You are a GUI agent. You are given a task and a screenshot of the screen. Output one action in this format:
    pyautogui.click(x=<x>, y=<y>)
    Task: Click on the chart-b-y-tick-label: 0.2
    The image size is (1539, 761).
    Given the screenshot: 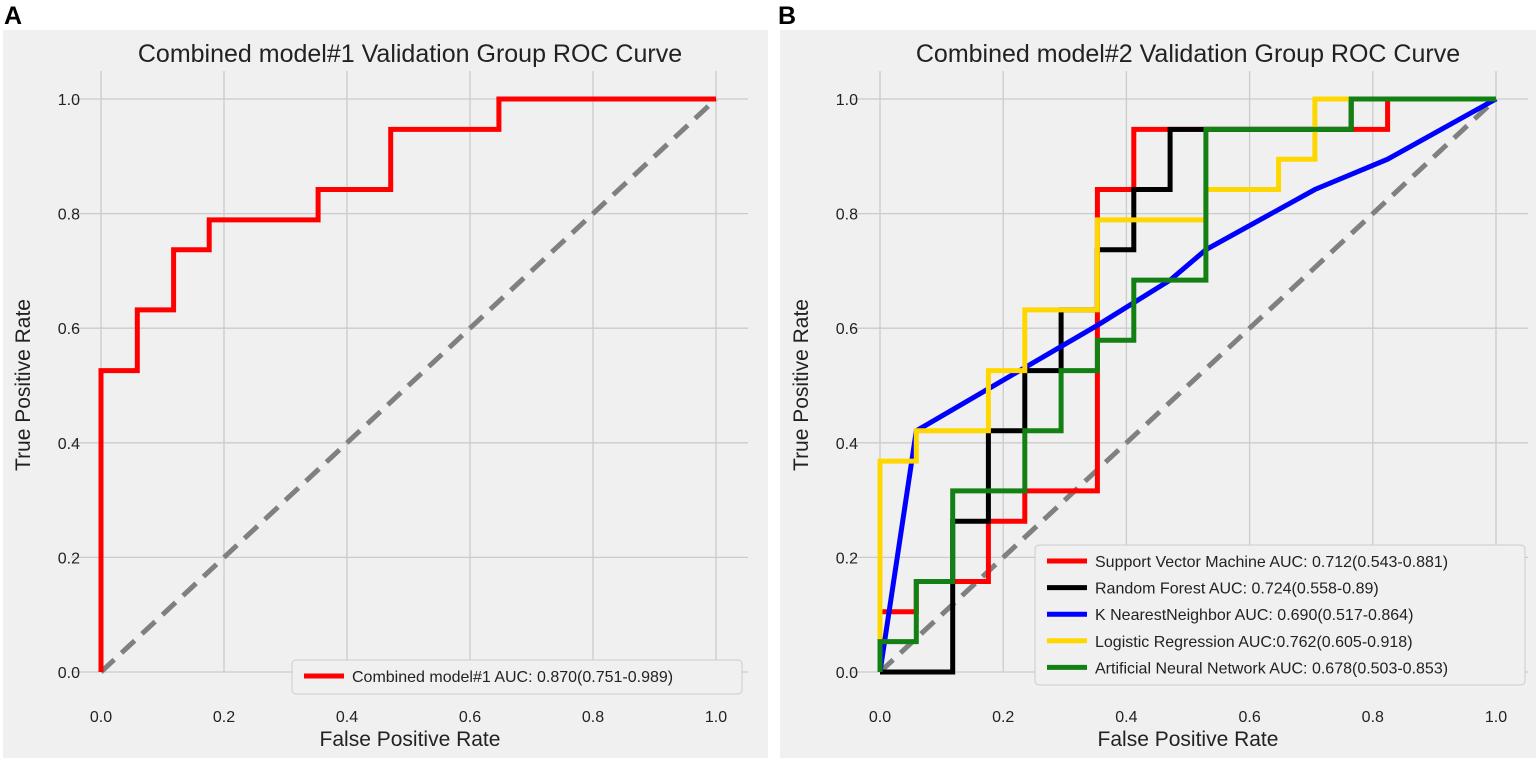 What is the action you would take?
    pyautogui.click(x=847, y=558)
    